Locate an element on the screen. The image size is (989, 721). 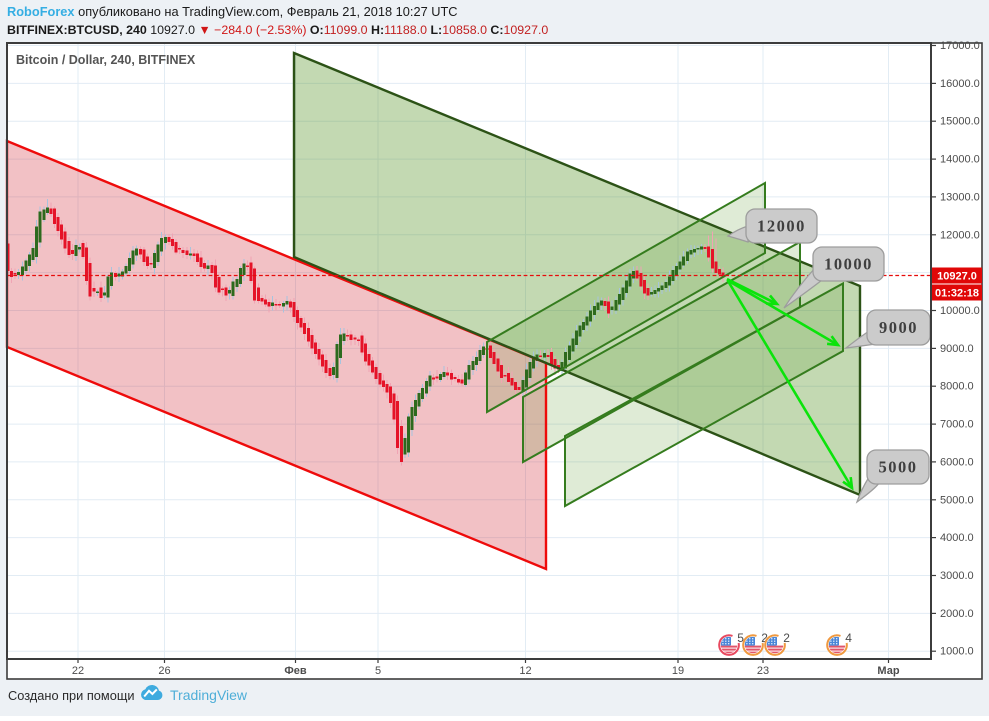
svg-text: 16000.0 is located at coordinates (960, 84).